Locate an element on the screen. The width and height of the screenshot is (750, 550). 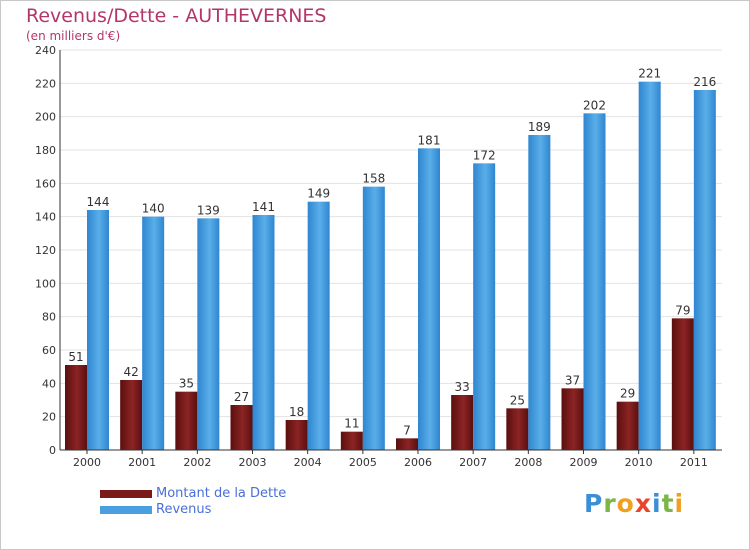
y-axis: 0 20 40 60 80 100 120 140 160 180 200 220 240 is located at coordinates (48, 250).